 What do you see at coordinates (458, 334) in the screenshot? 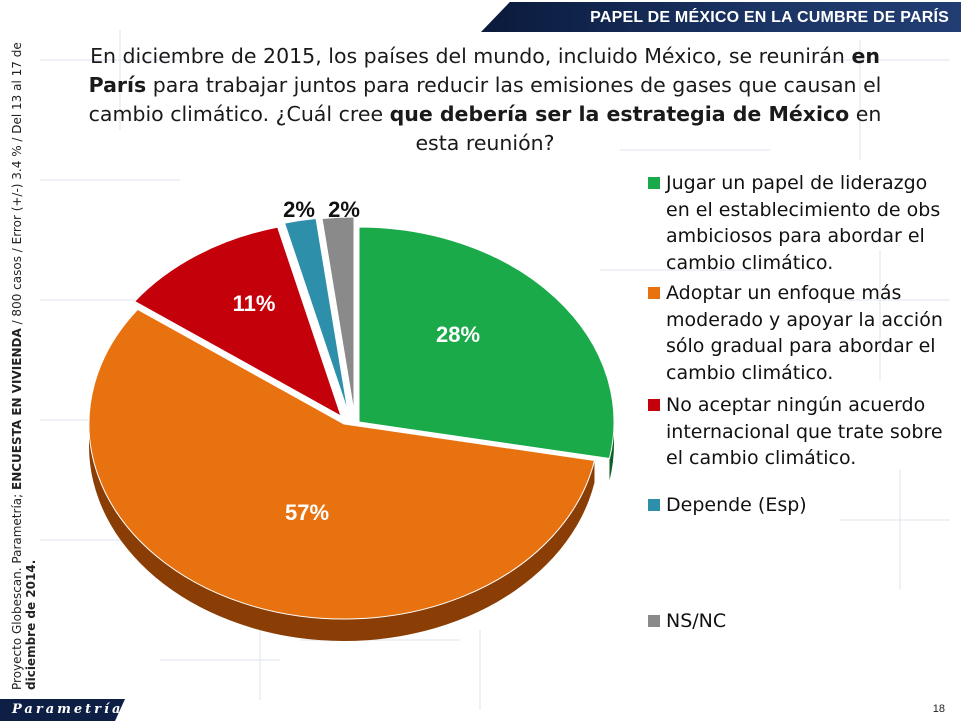
I see `pie-data-label-0: 28%` at bounding box center [458, 334].